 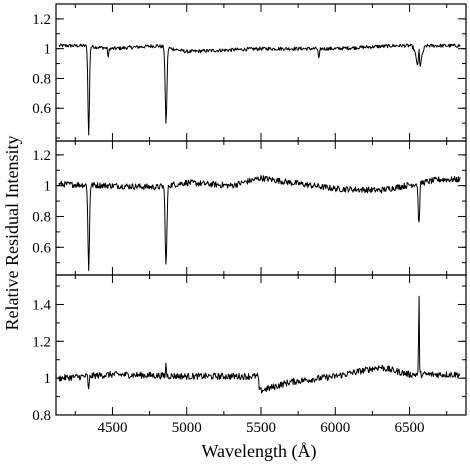 I want to click on x-axis-title: Wavelength (Å), so click(x=258, y=451).